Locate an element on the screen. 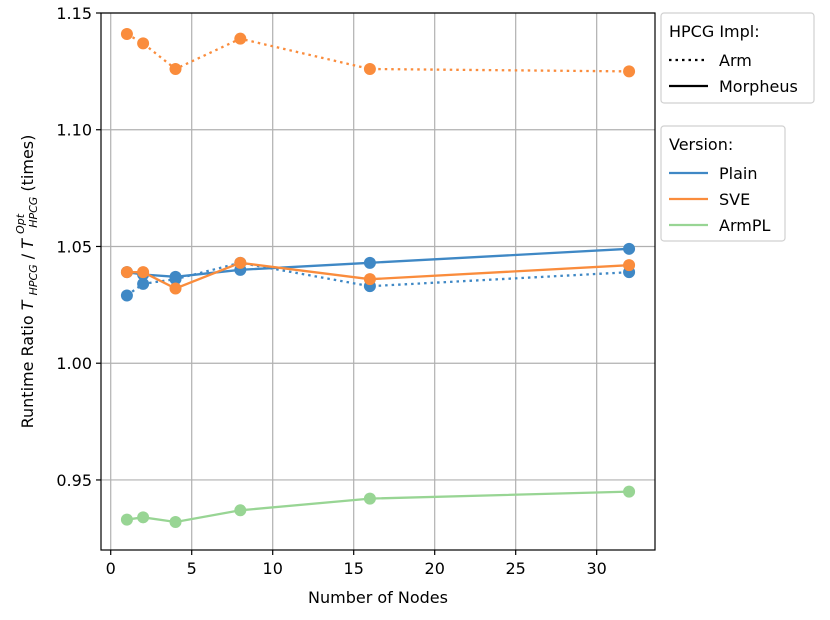 The height and width of the screenshot is (620, 830). legend-title: HPCG Impl: is located at coordinates (714, 31).